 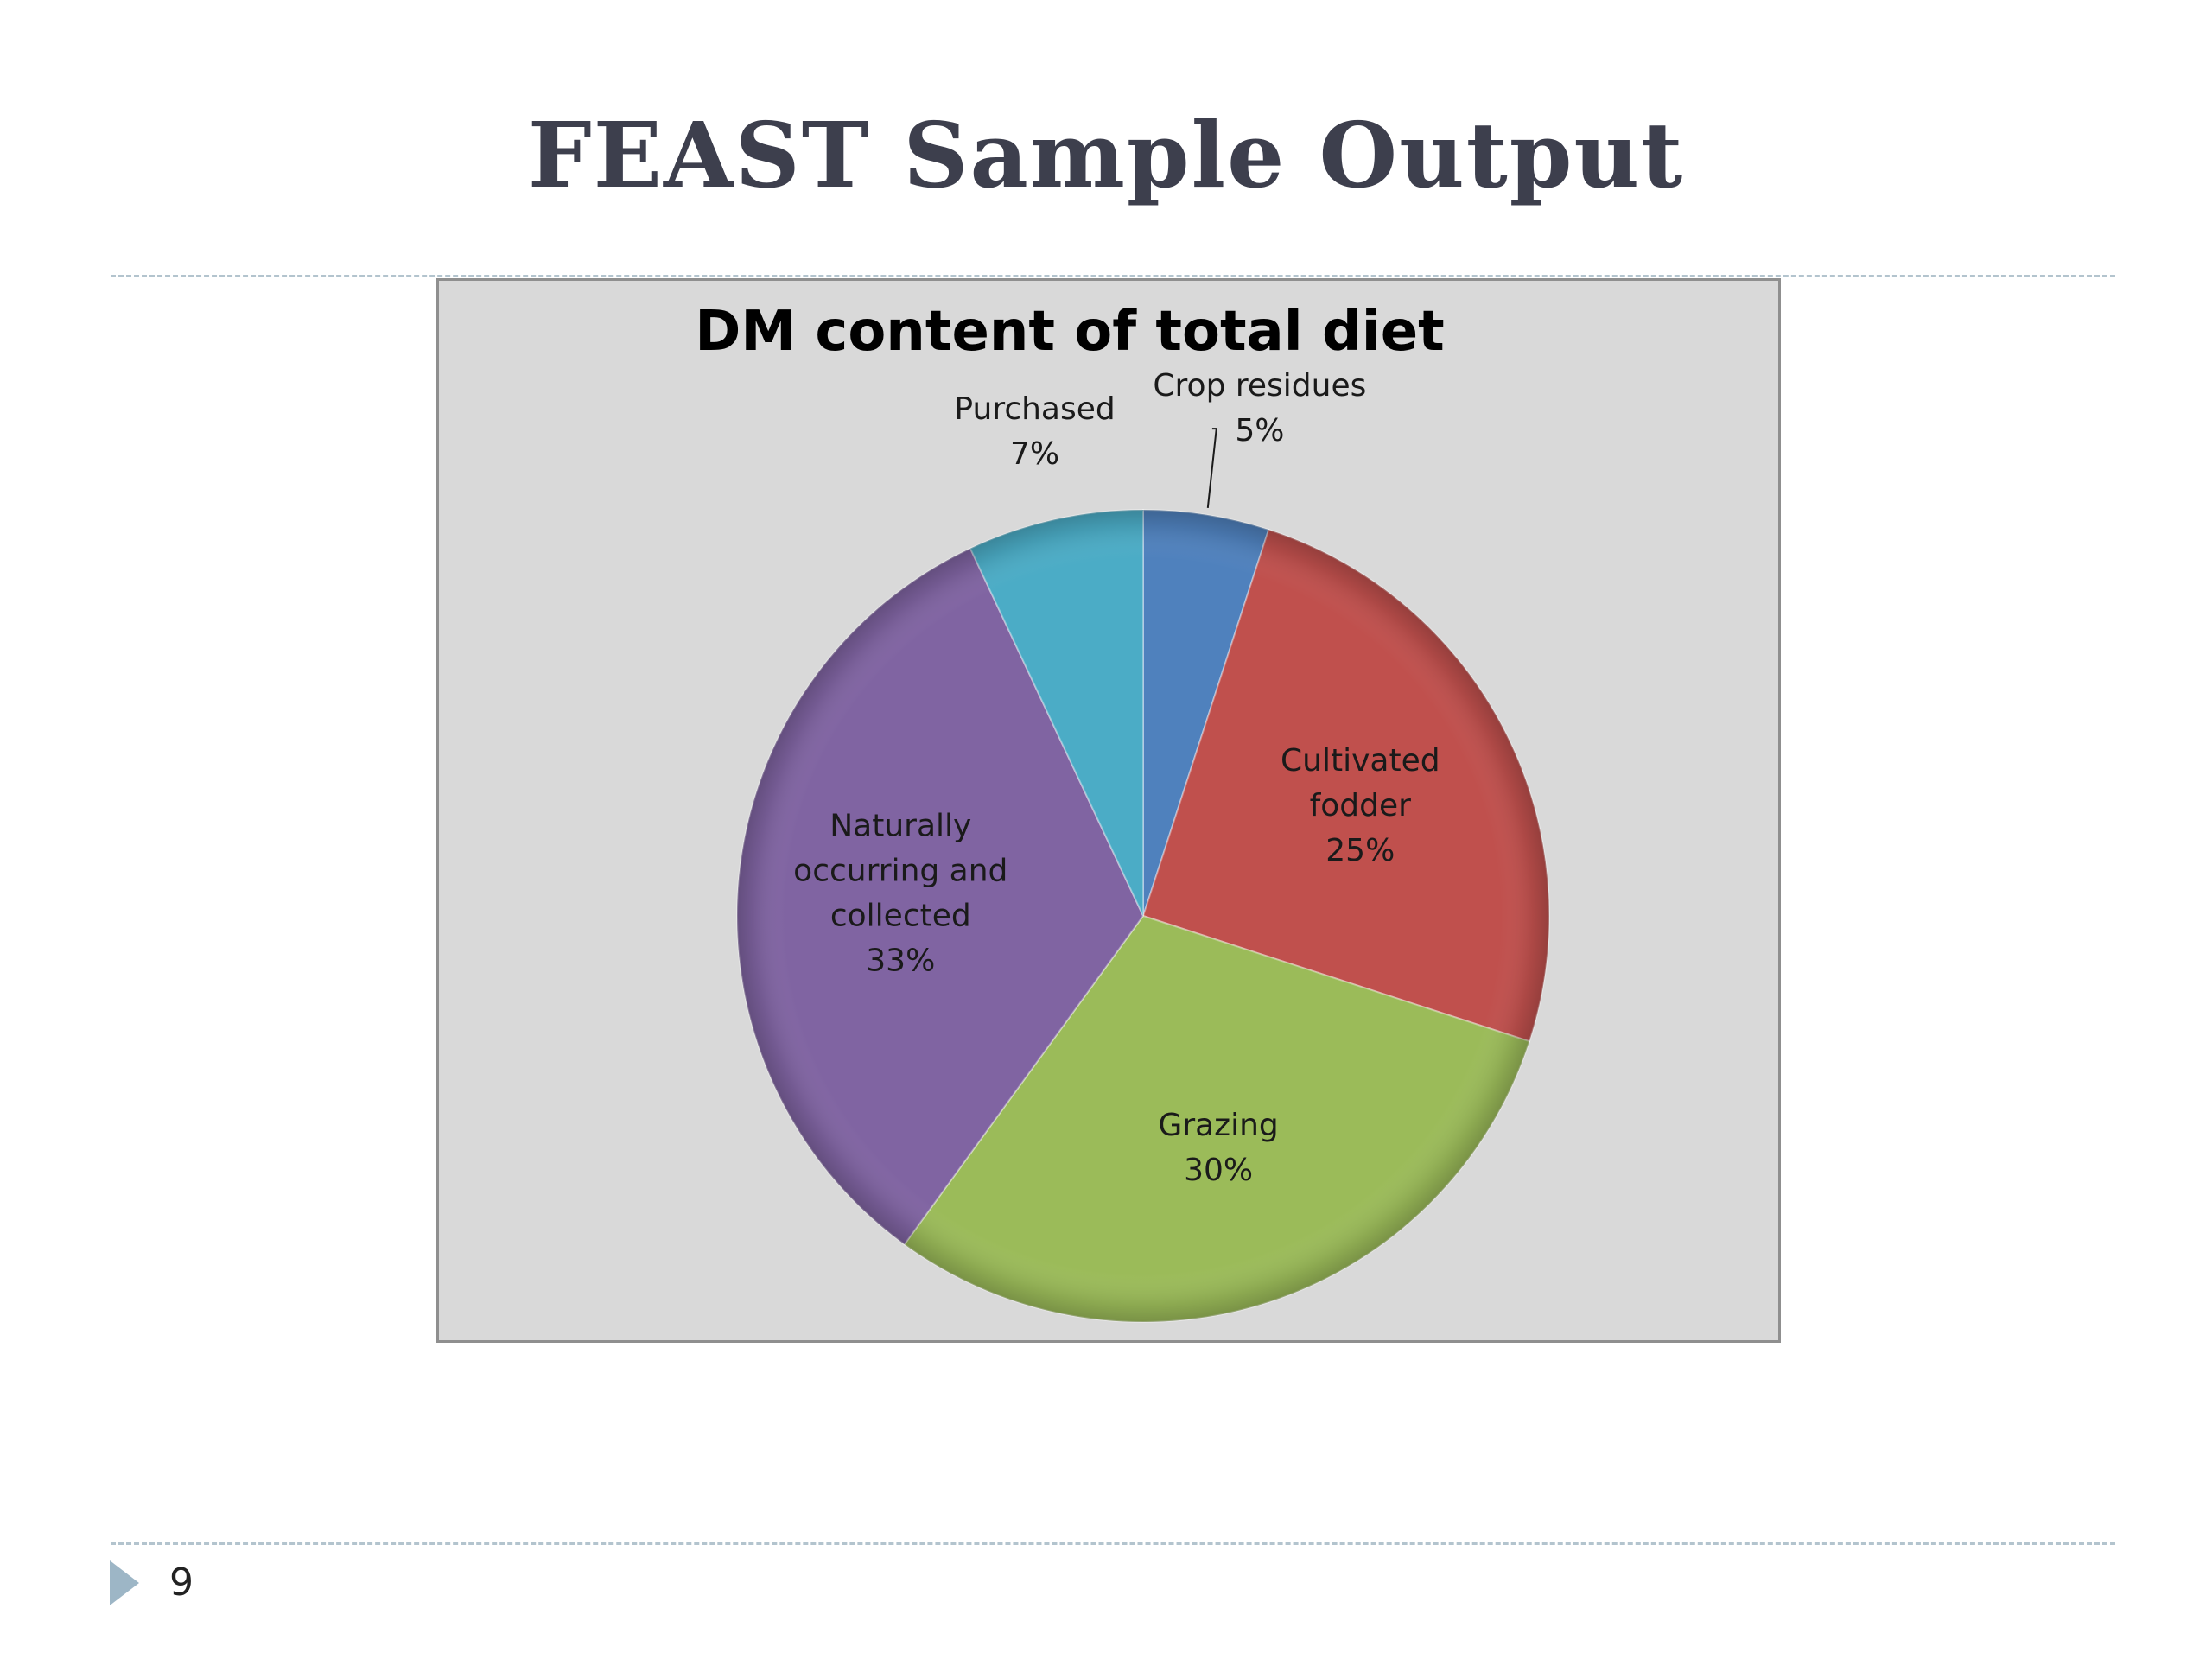 What do you see at coordinates (181, 1582) in the screenshot?
I see `page-number: 9` at bounding box center [181, 1582].